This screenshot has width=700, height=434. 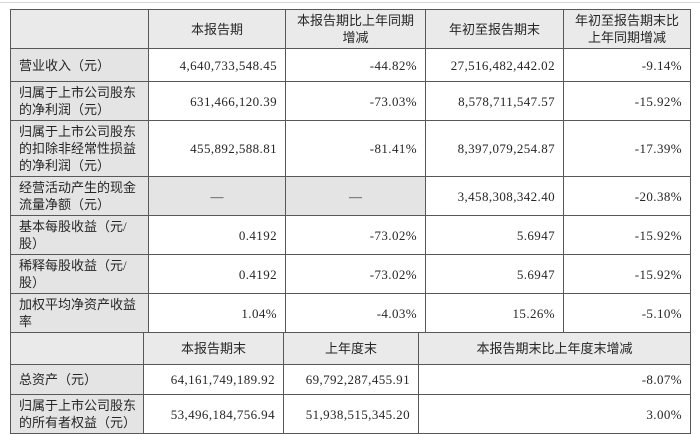 What do you see at coordinates (213, 348) in the screenshot?
I see `header-period-end: 本报告期末` at bounding box center [213, 348].